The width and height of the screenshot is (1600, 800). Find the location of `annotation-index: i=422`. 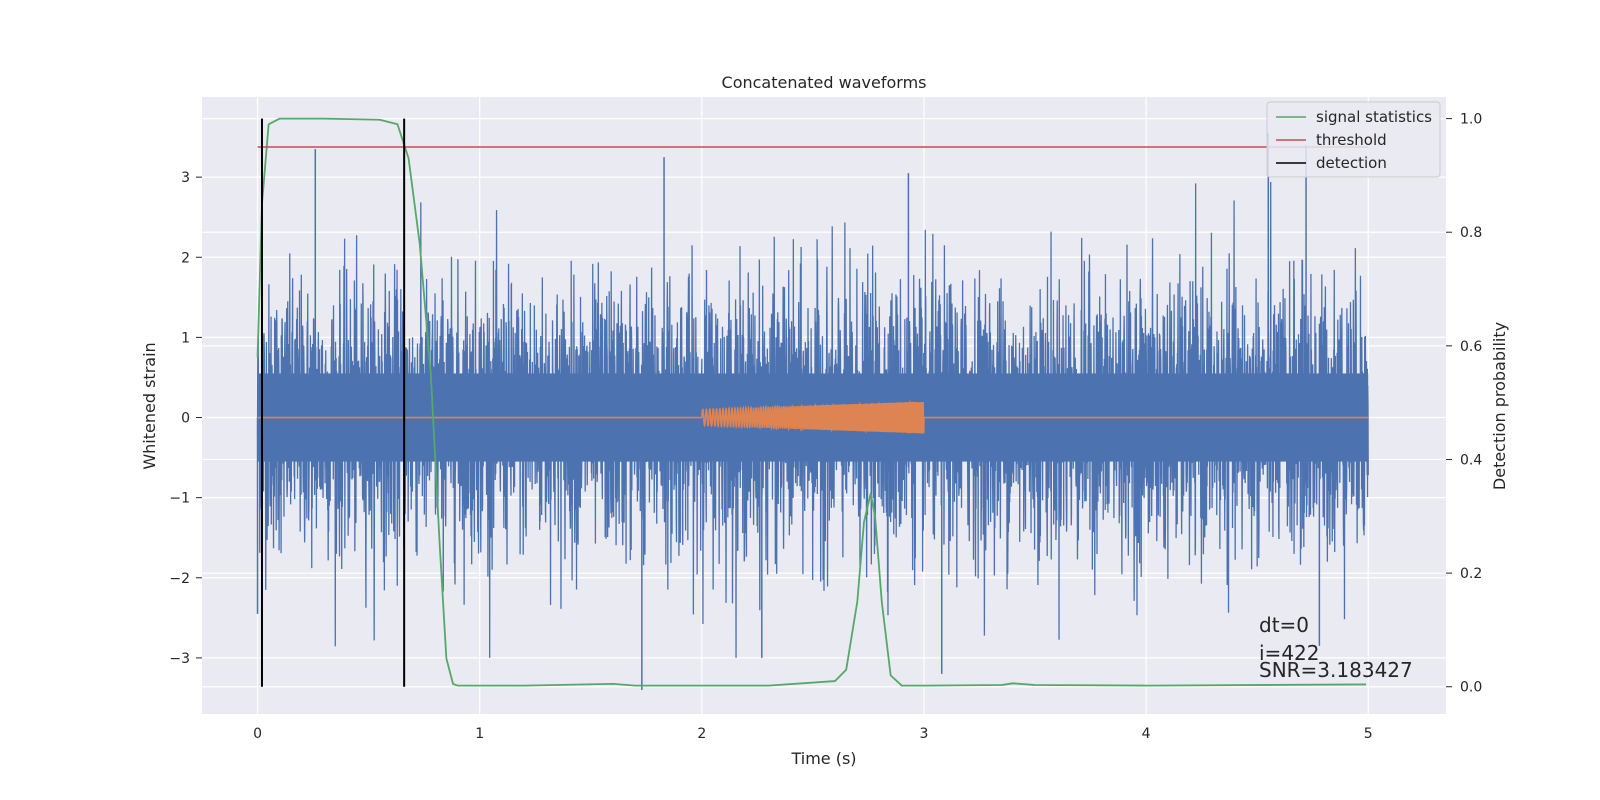

annotation-index: i=422 is located at coordinates (1289, 653).